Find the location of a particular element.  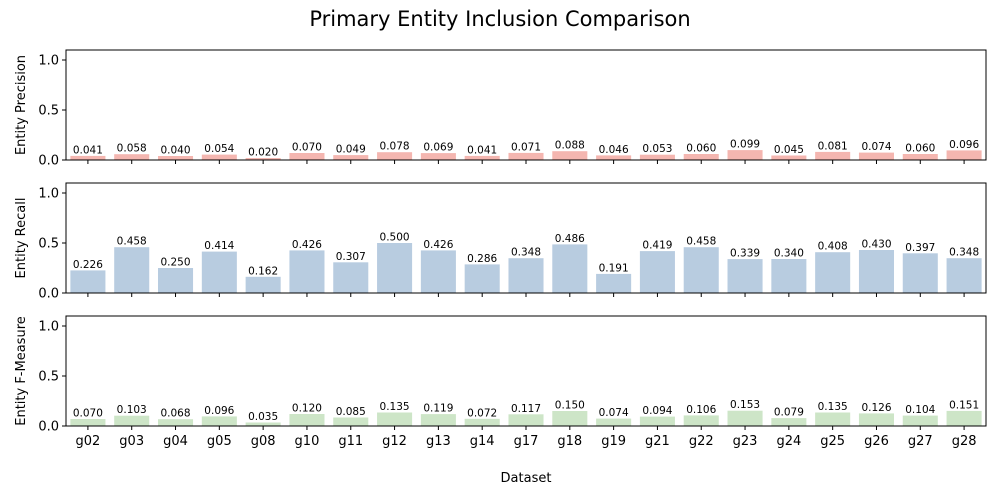

data-label-g05: 0.054 is located at coordinates (219, 149).